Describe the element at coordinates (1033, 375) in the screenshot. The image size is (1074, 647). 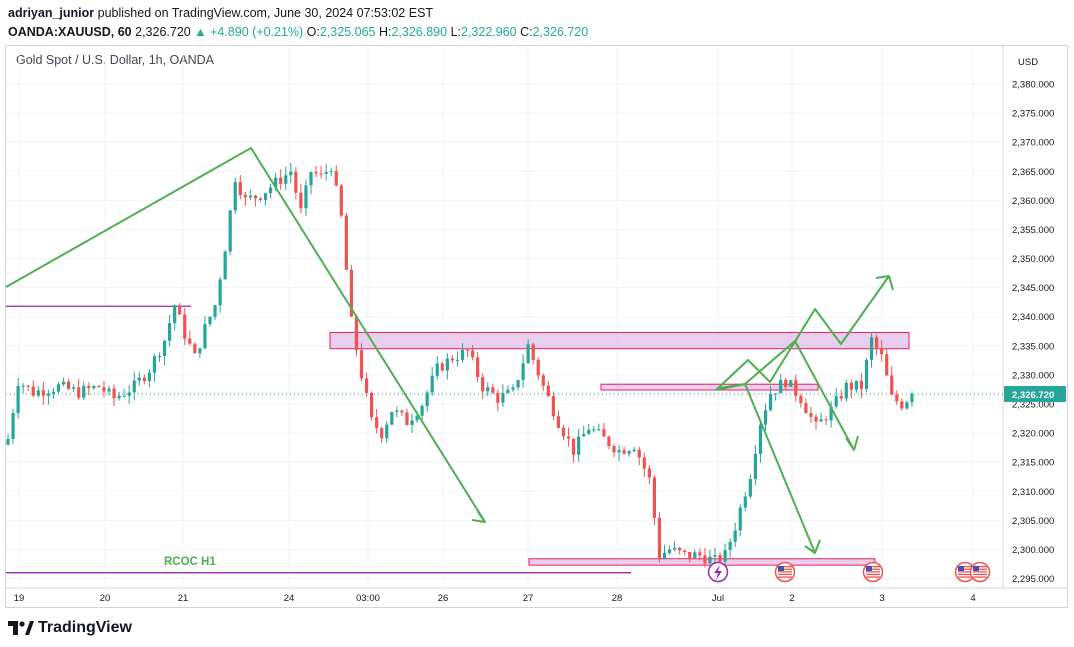
I see `price-tick-label: 2,330.000` at that location.